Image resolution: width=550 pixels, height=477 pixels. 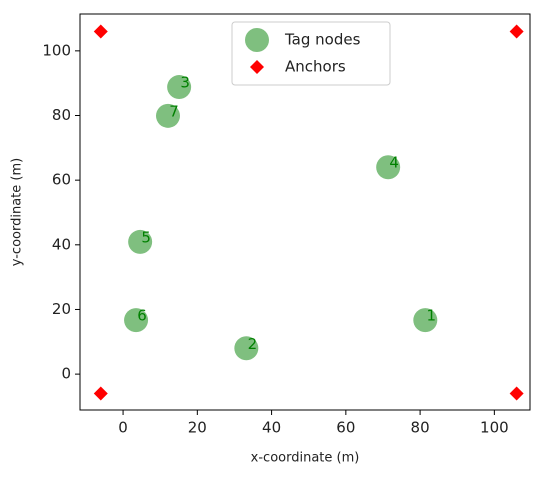 I want to click on point-label: 4, so click(x=394, y=163).